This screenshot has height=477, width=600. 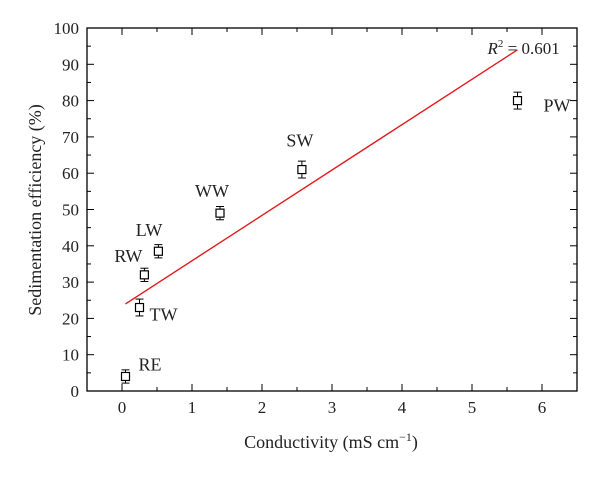 I want to click on y-tick-label: 50, so click(x=70, y=210).